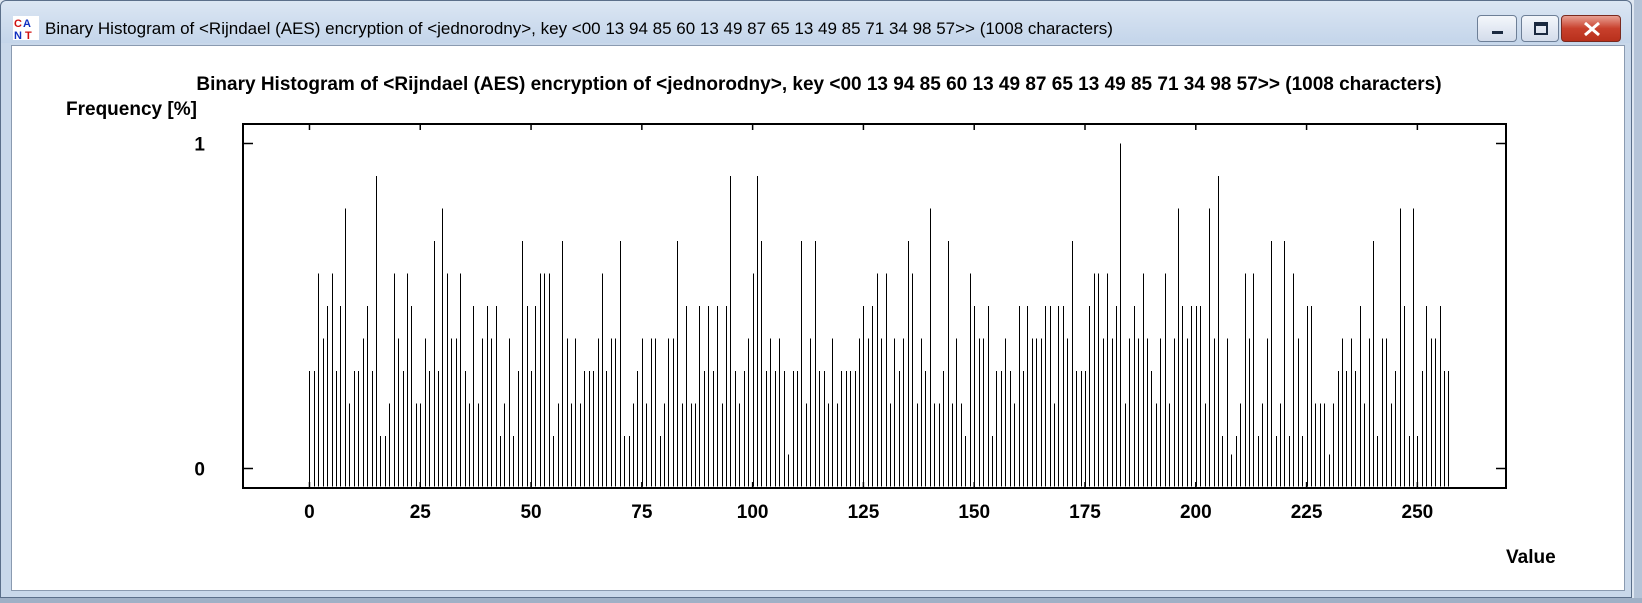  What do you see at coordinates (642, 512) in the screenshot?
I see `x-tick-label: 75` at bounding box center [642, 512].